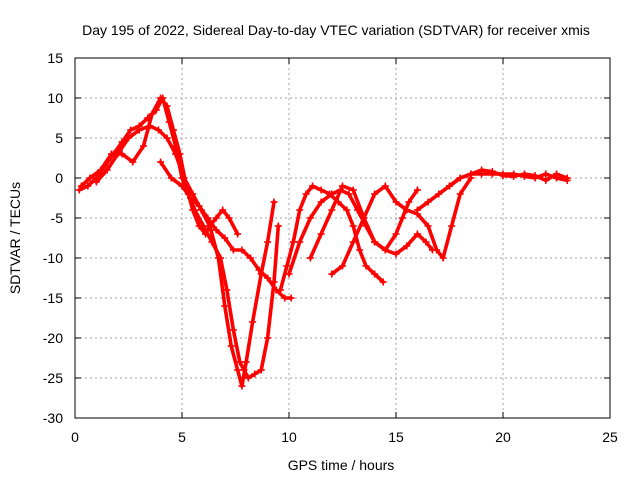 The image size is (640, 480). I want to click on x-tick-label: 15, so click(396, 437).